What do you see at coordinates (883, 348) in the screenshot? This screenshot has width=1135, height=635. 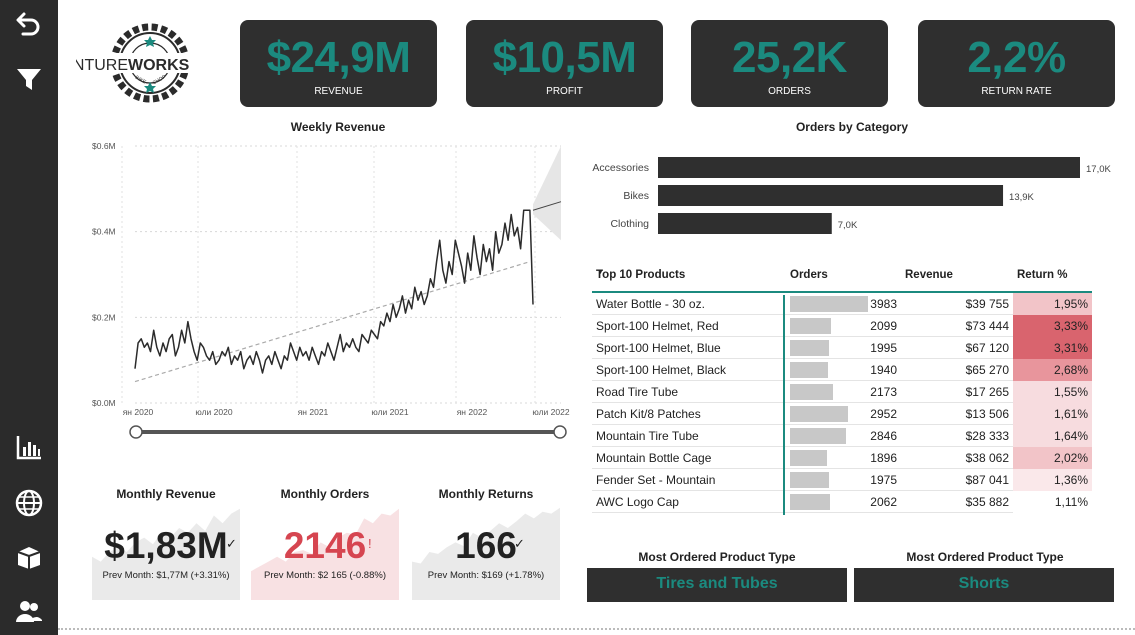 I see `orders-value: 1995` at bounding box center [883, 348].